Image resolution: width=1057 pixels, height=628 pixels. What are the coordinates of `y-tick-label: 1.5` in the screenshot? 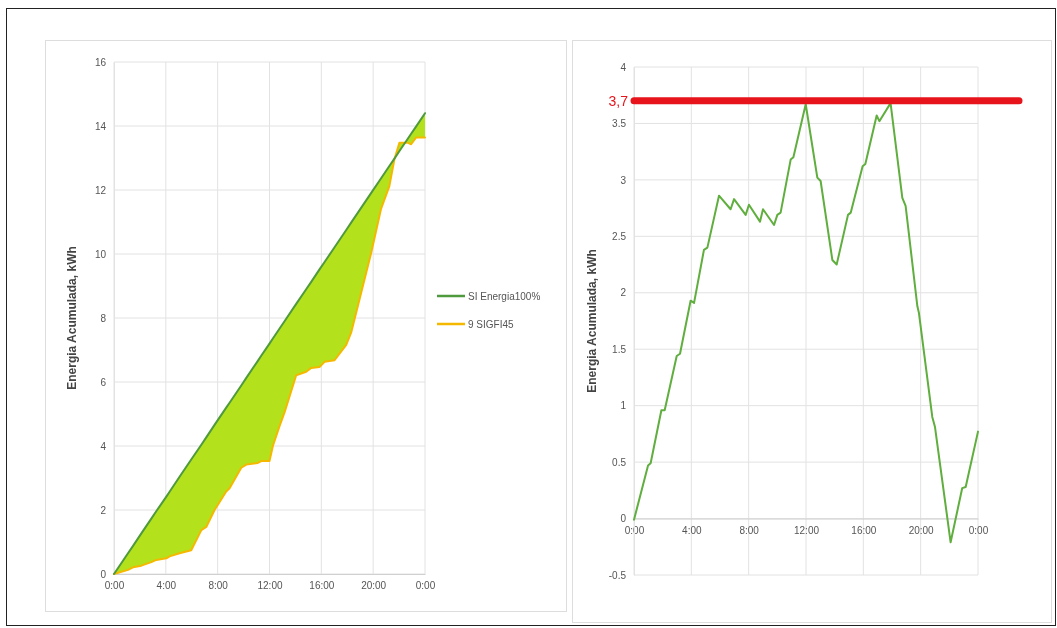 It's located at (619, 349).